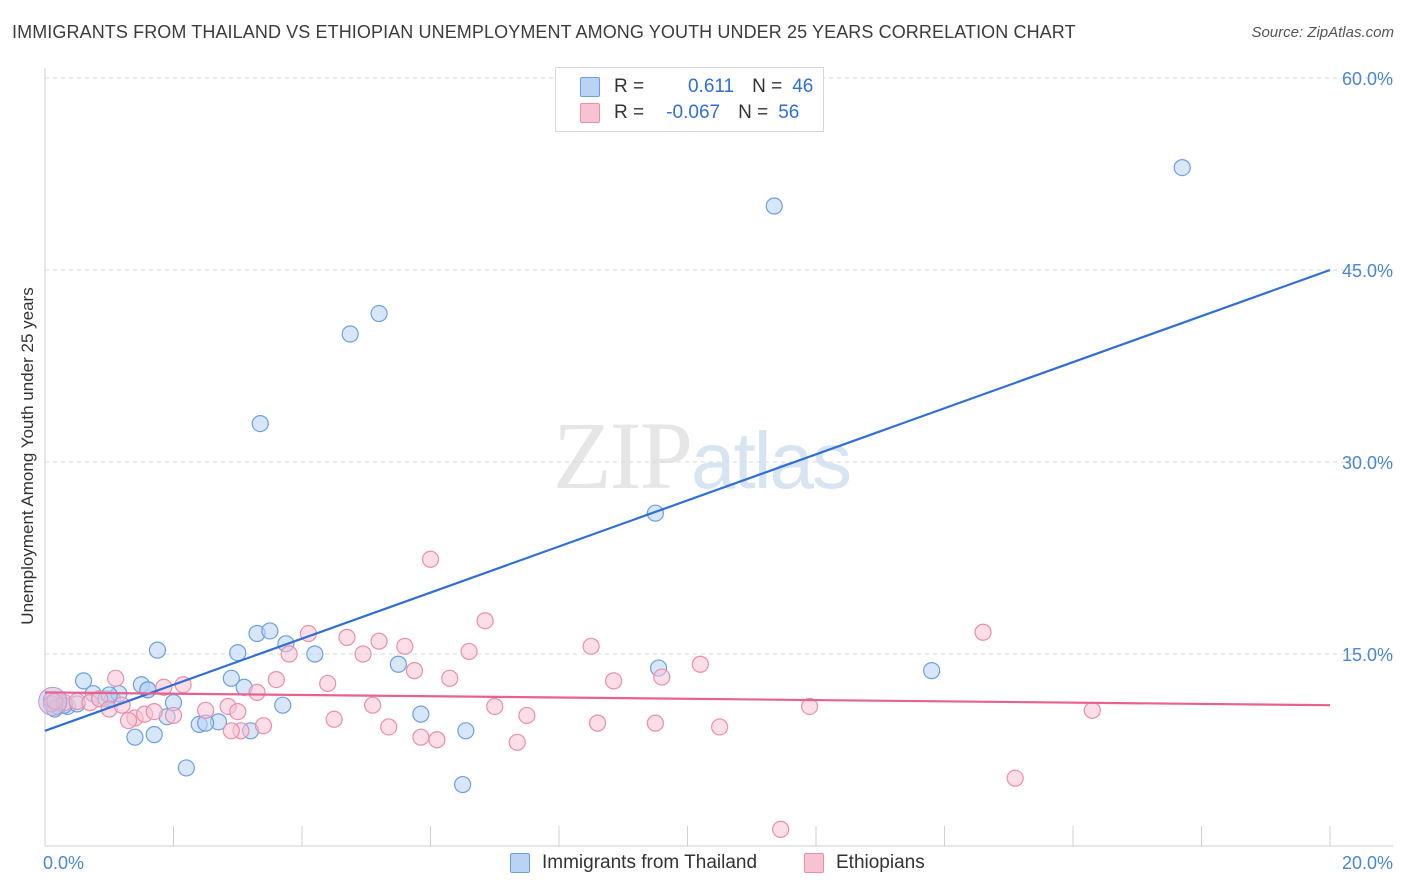  I want to click on correlation-legend: R = 0.611 N = 46 R = -0.067 N = 56, so click(689, 99).